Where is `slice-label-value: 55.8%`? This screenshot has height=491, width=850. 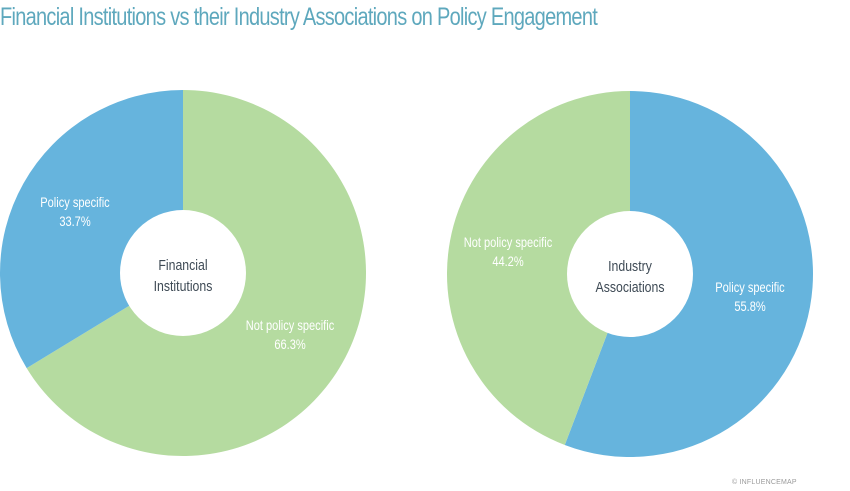
slice-label-value: 55.8% is located at coordinates (749, 306).